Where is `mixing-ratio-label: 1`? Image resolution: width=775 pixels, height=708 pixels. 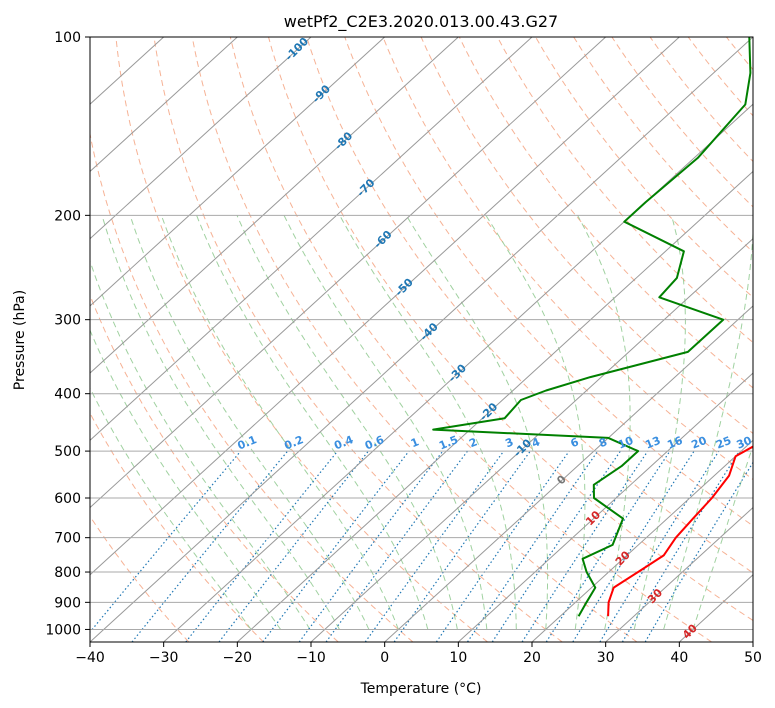 mixing-ratio-label: 1 is located at coordinates (415, 442).